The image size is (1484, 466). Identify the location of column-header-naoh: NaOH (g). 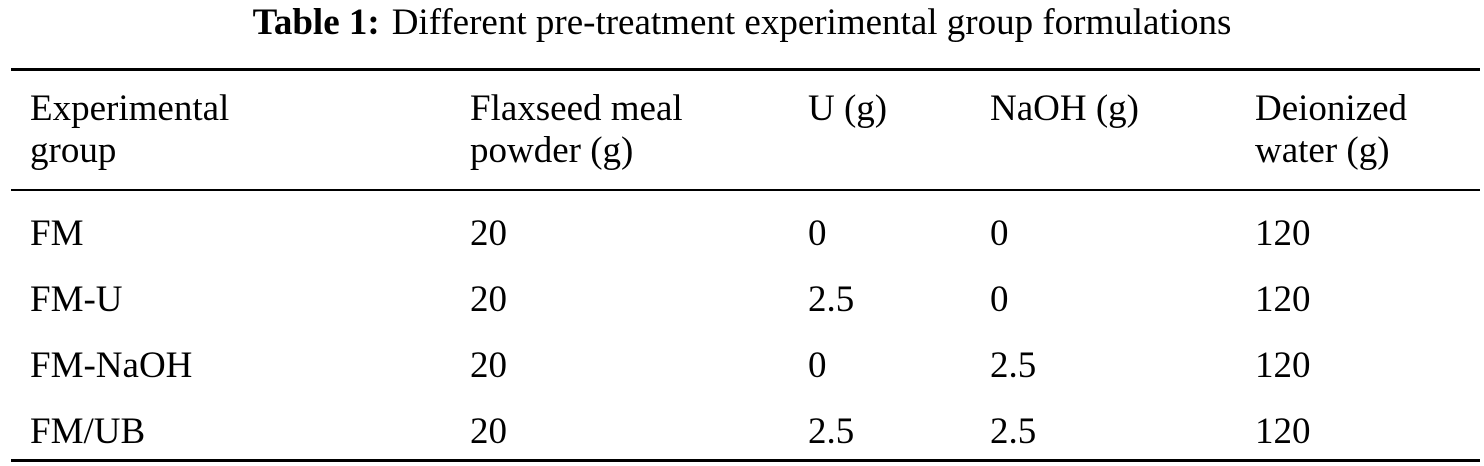
(1064, 109).